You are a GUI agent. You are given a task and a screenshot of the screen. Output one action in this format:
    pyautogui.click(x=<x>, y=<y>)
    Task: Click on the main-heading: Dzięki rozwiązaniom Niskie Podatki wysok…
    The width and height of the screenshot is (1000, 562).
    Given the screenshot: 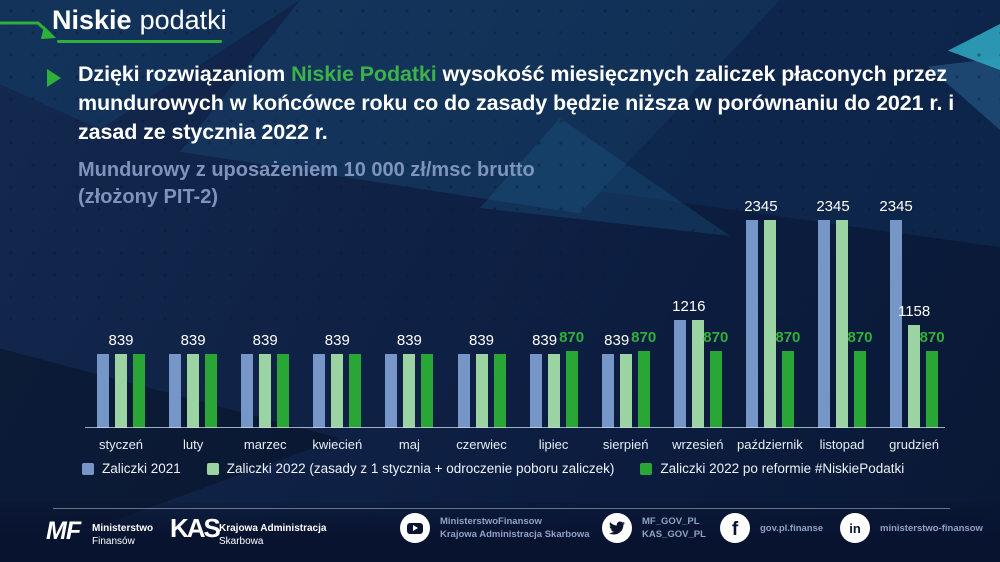 What is the action you would take?
    pyautogui.click(x=521, y=104)
    